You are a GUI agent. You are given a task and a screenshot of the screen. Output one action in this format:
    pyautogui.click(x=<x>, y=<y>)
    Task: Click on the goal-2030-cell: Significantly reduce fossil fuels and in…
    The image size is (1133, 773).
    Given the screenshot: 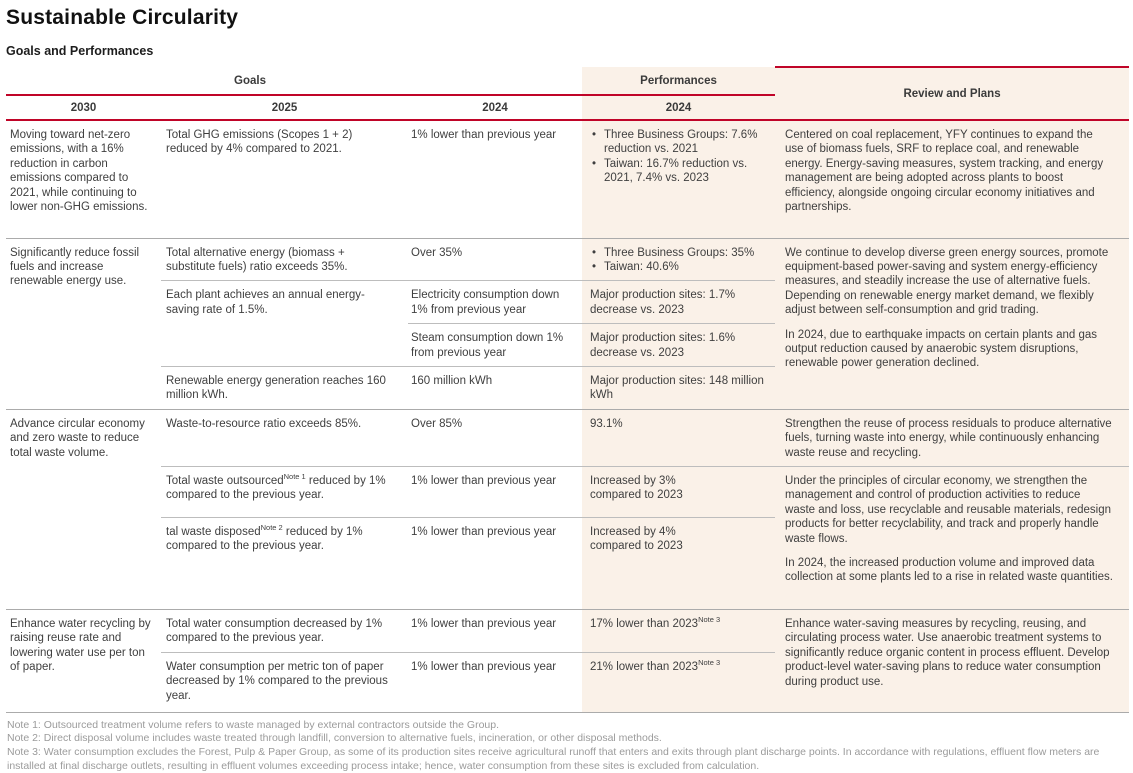 What is the action you would take?
    pyautogui.click(x=83, y=323)
    